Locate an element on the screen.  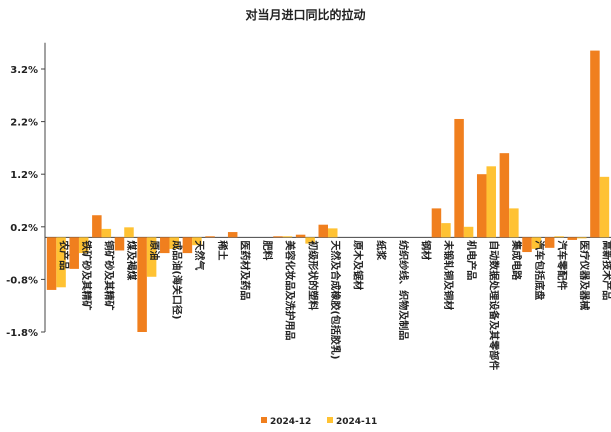
x-category-label: 纸浆 is located at coordinates (380, 250).